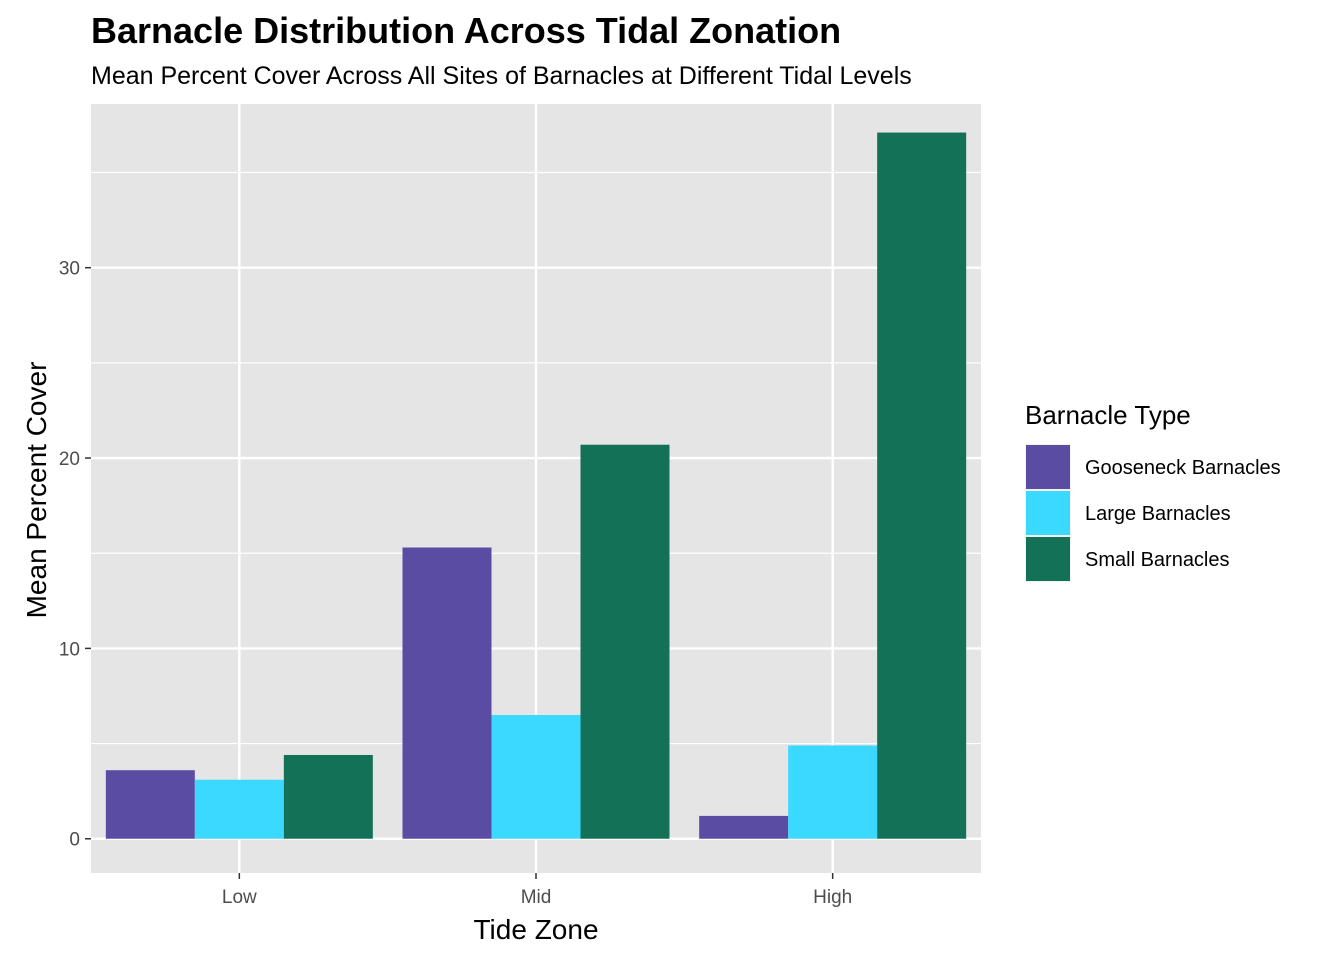 The image size is (1344, 960). I want to click on x-axis: Low Mid High, so click(537, 890).